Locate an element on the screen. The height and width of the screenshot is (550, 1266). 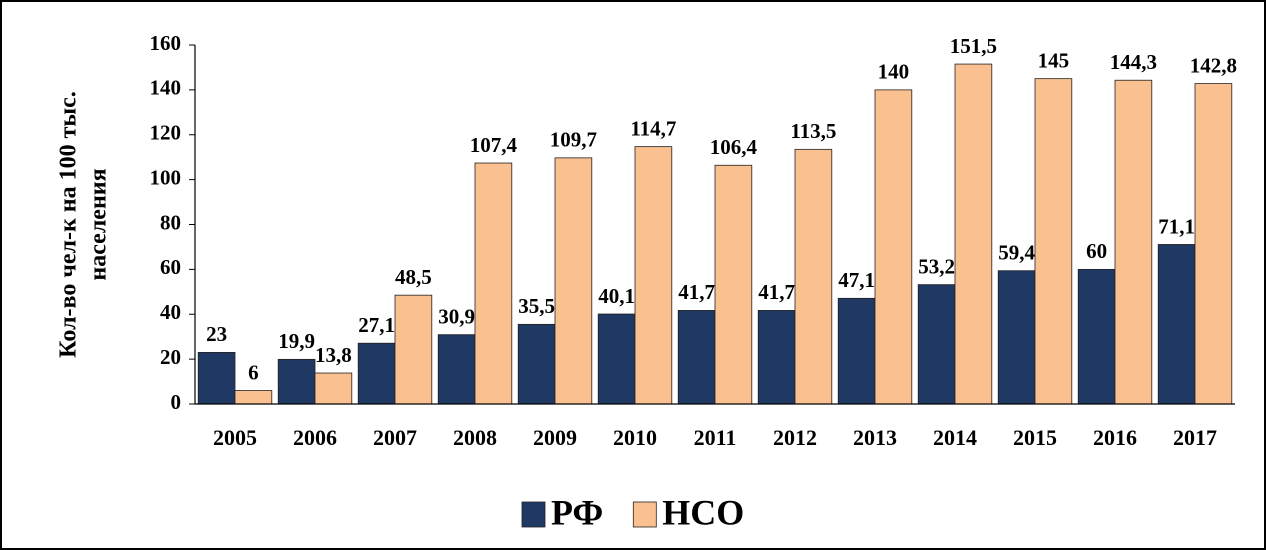
data-label: 19,9 is located at coordinates (296, 341).